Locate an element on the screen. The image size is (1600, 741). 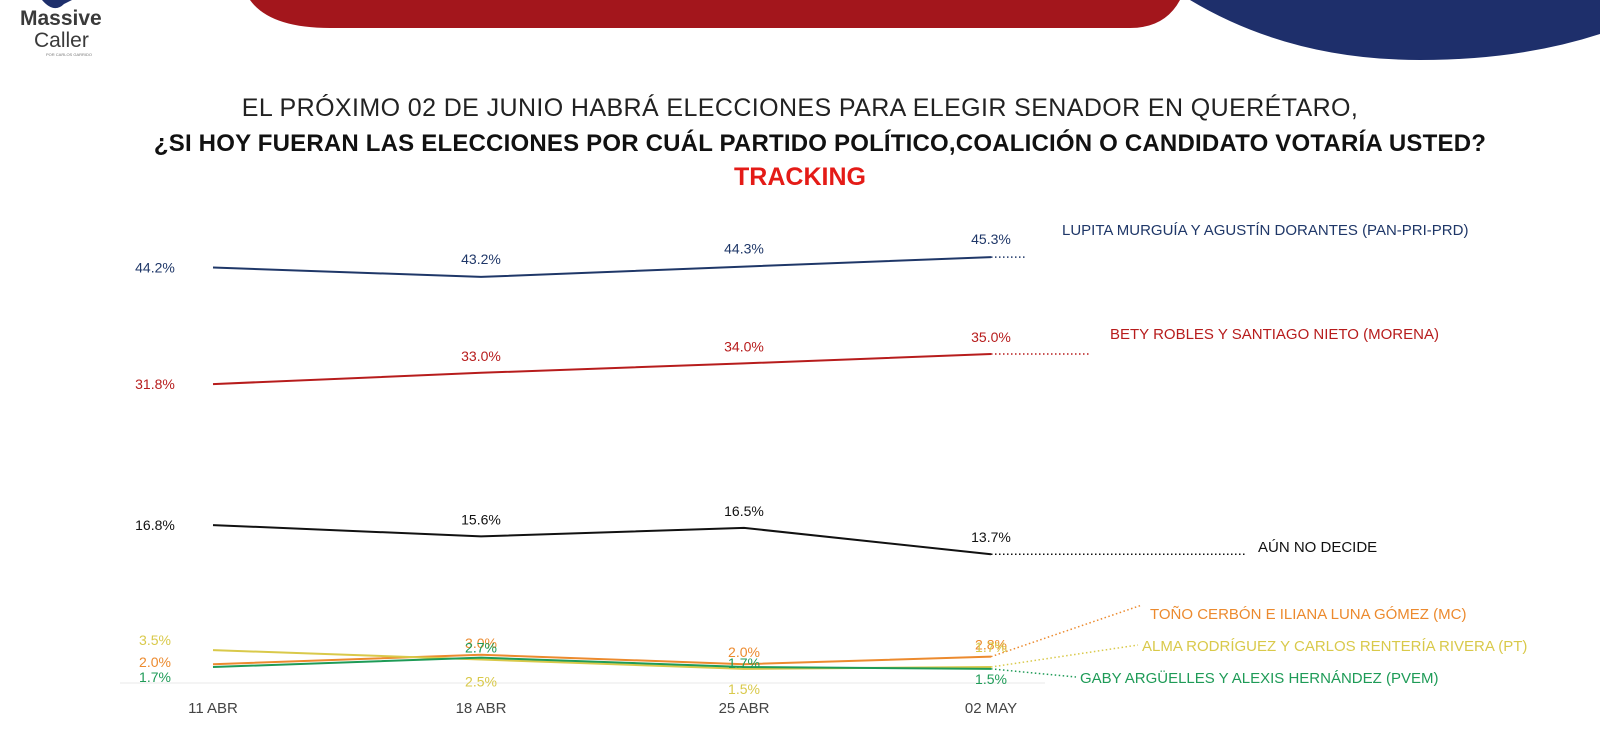
navy-arc-shape is located at coordinates (1395, 30).